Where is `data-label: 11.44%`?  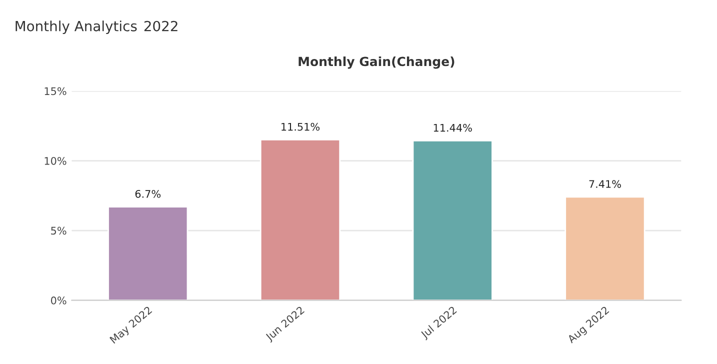
data-label: 11.44% is located at coordinates (453, 128).